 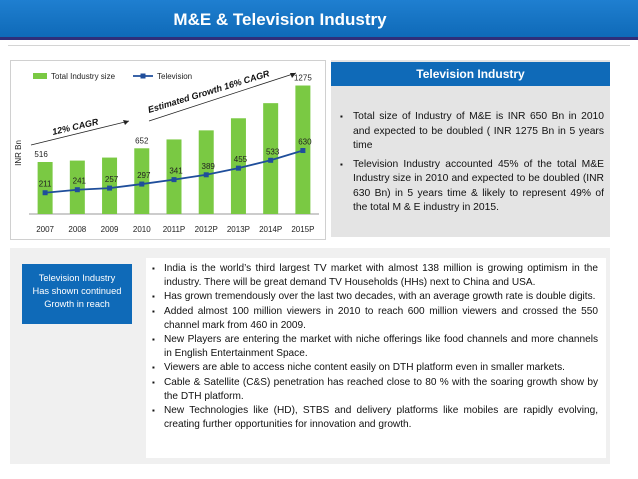 I want to click on x-tick-label: 2009, so click(x=110, y=229).